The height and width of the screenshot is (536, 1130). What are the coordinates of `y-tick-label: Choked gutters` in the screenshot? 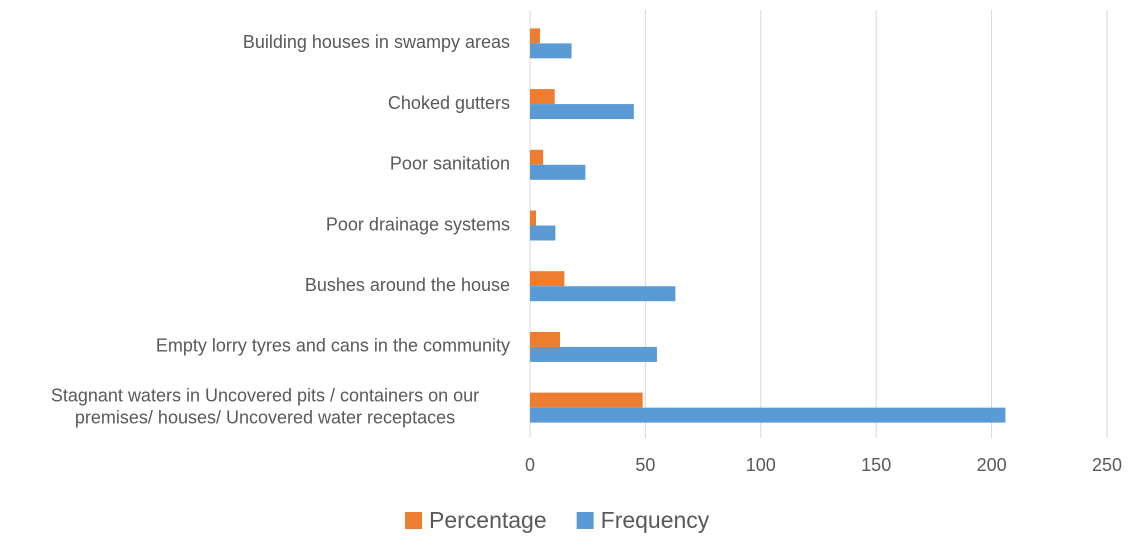 It's located at (449, 103).